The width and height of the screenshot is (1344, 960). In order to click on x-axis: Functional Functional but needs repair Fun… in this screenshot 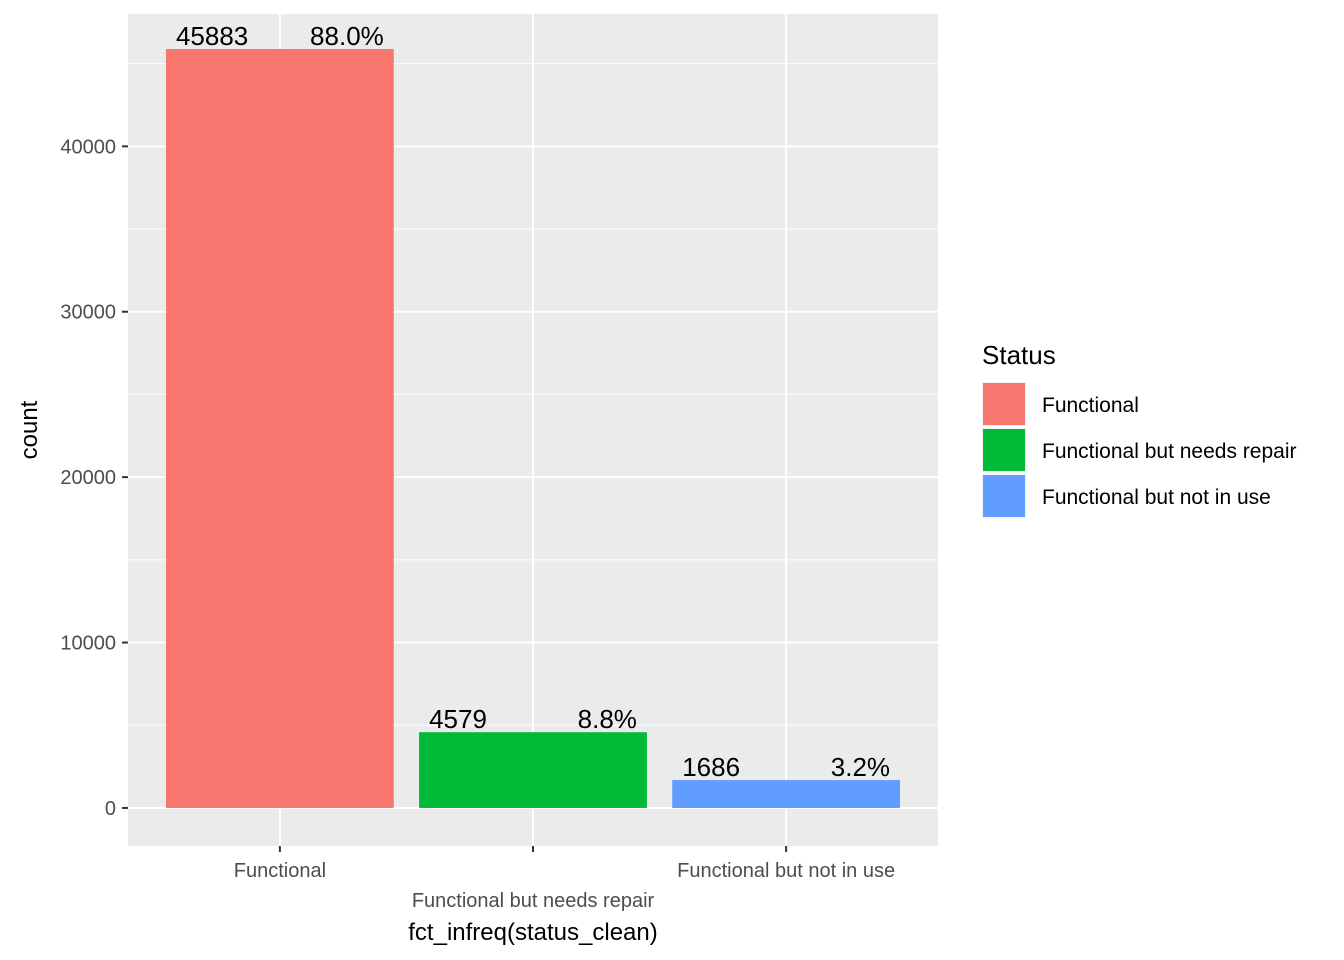, I will do `click(564, 879)`.